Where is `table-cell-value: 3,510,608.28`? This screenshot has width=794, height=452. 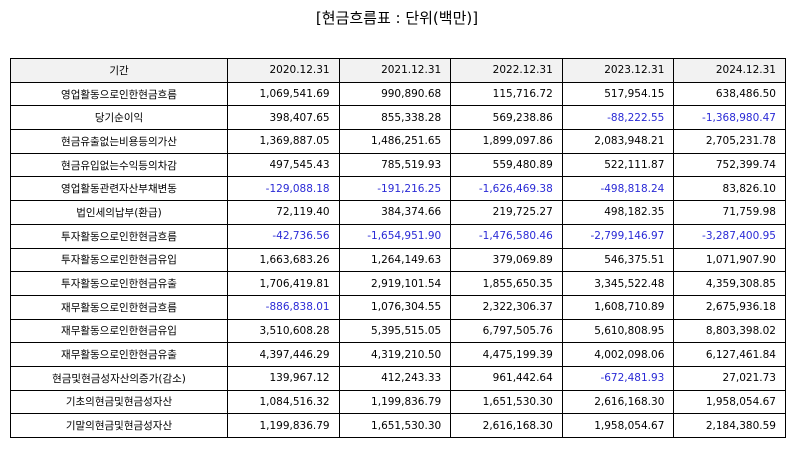 table-cell-value: 3,510,608.28 is located at coordinates (283, 331).